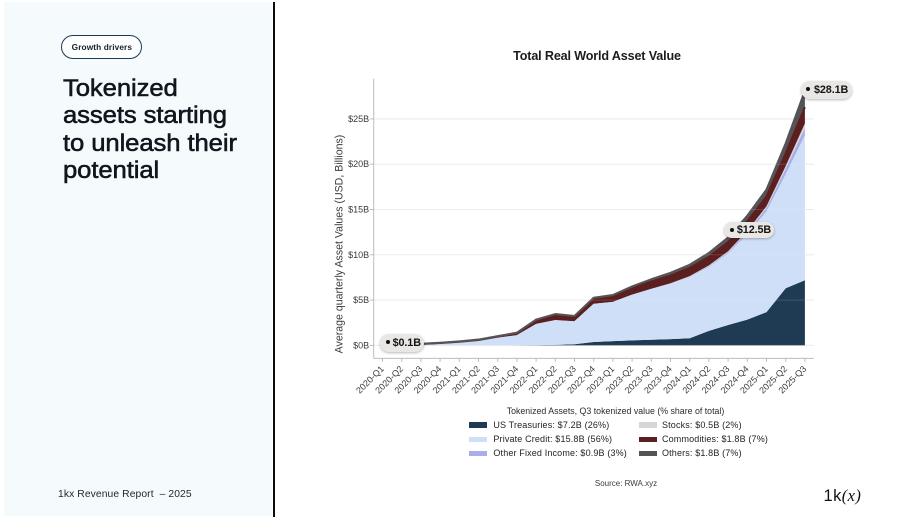  I want to click on svg-text: $20B, so click(358, 164).